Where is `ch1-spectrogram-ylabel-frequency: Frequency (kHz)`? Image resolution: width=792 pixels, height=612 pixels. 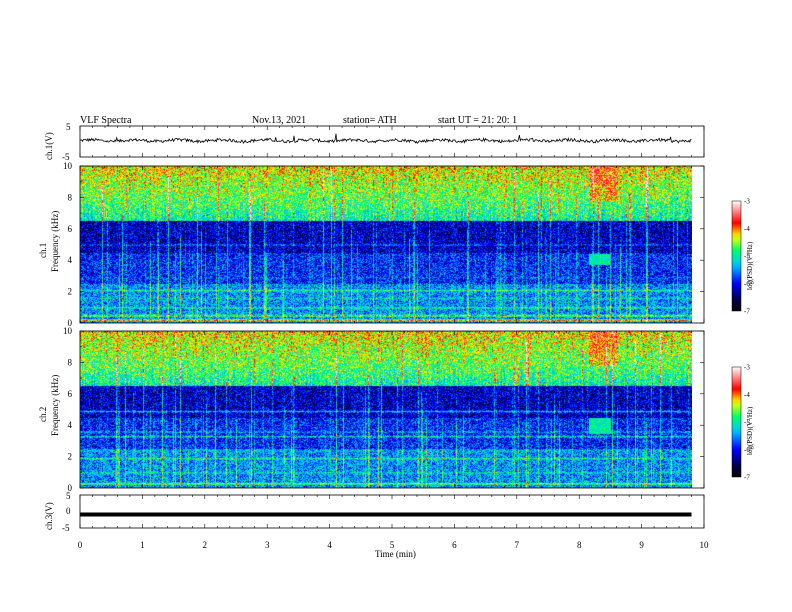
ch1-spectrogram-ylabel-frequency: Frequency (kHz) is located at coordinates (55, 241).